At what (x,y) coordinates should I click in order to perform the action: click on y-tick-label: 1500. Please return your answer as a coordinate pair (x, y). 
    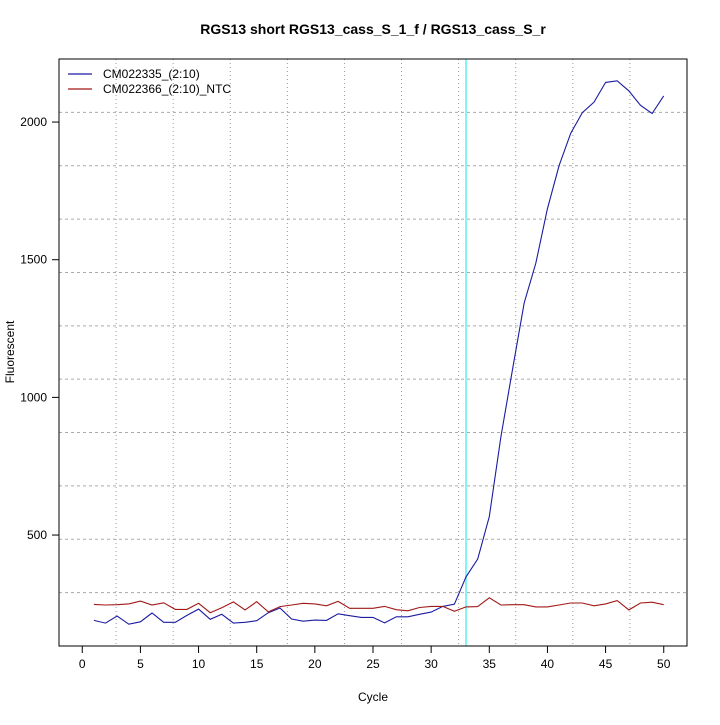
    Looking at the image, I should click on (33, 260).